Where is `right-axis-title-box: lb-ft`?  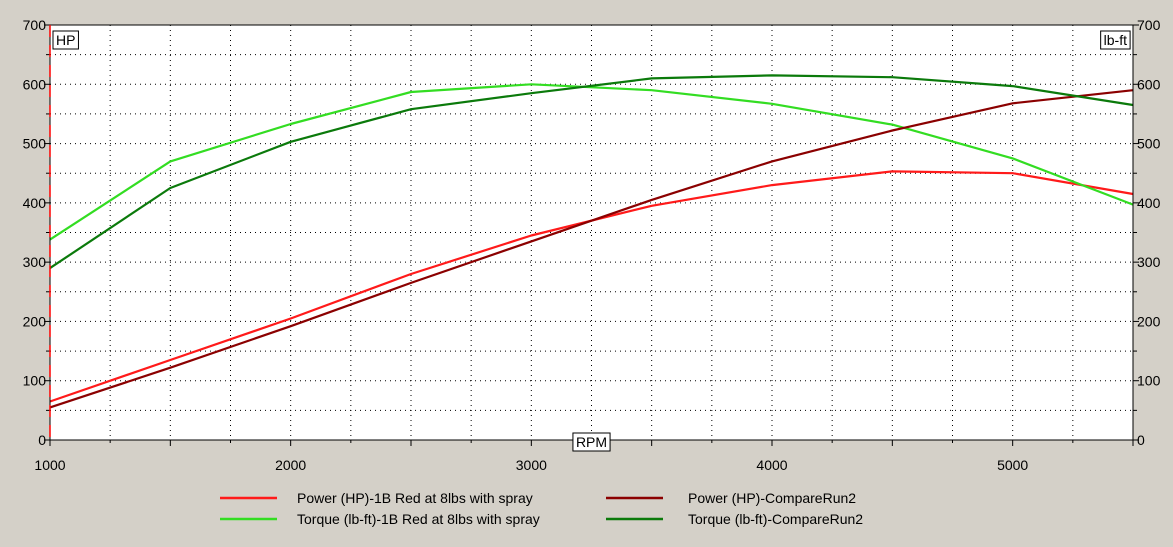 right-axis-title-box: lb-ft is located at coordinates (1115, 40).